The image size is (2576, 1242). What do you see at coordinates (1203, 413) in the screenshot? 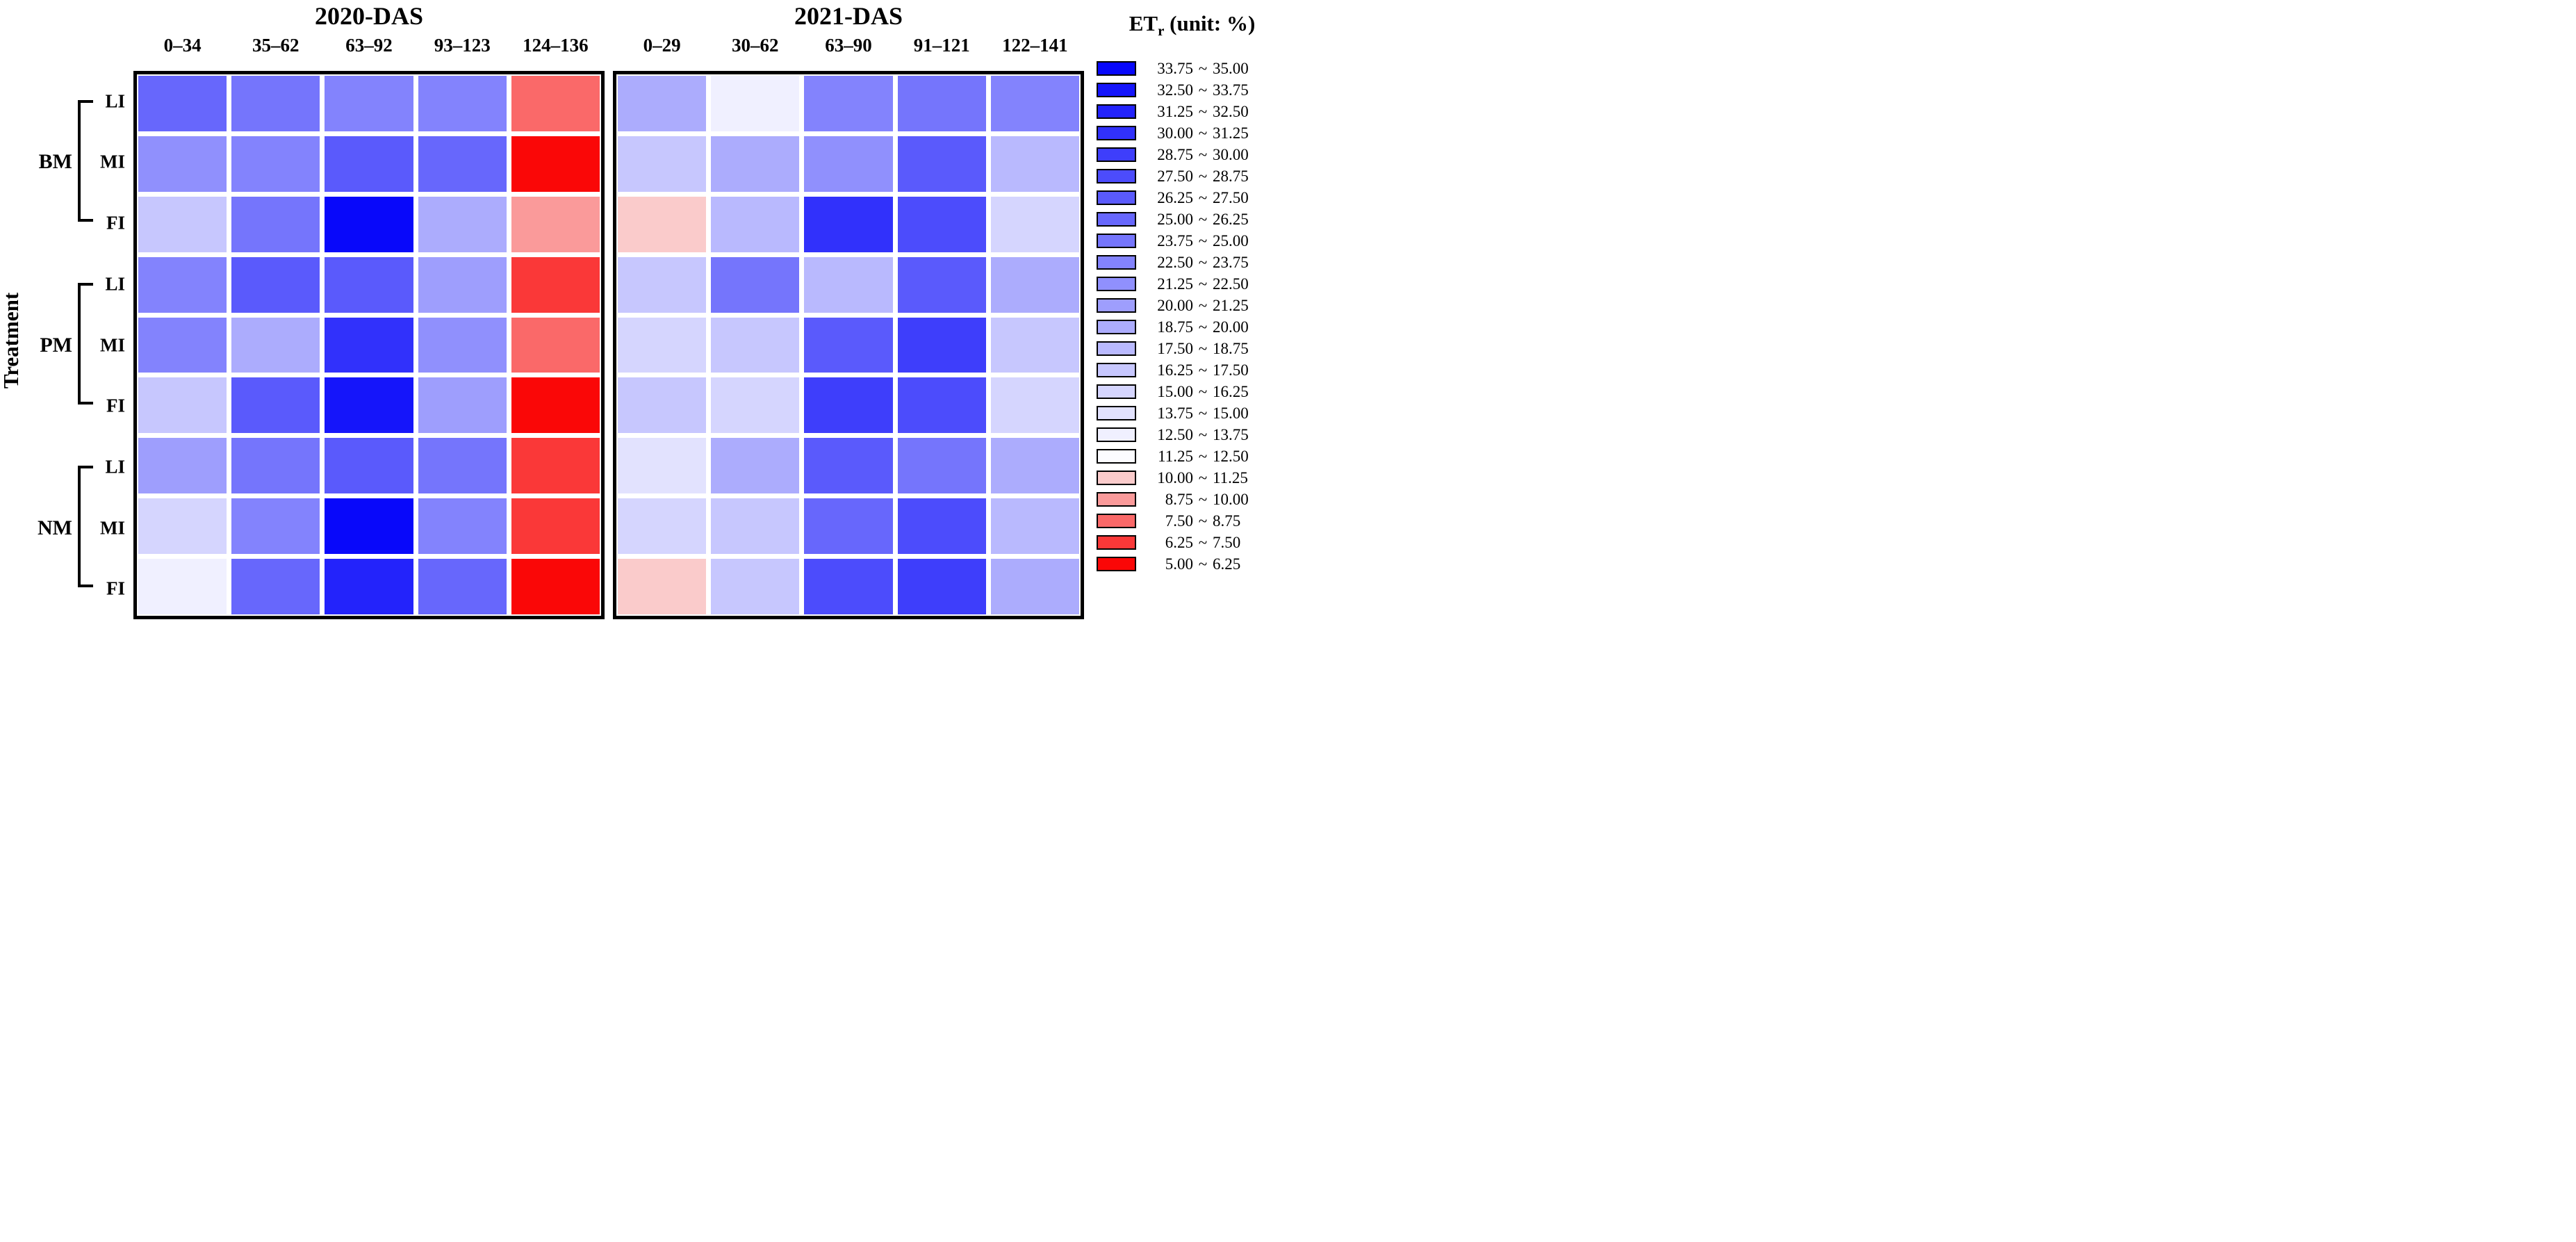
I see `legend-label: 13.75 ~15.00` at bounding box center [1203, 413].